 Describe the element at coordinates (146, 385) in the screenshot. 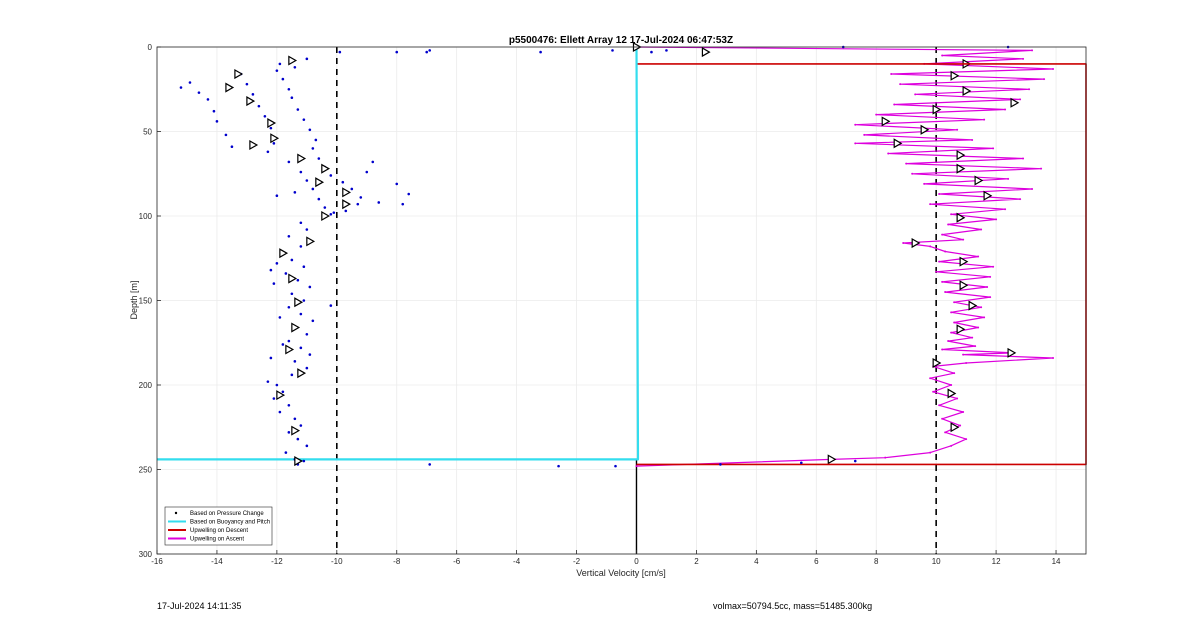

I see `y-tick-label: 200` at that location.